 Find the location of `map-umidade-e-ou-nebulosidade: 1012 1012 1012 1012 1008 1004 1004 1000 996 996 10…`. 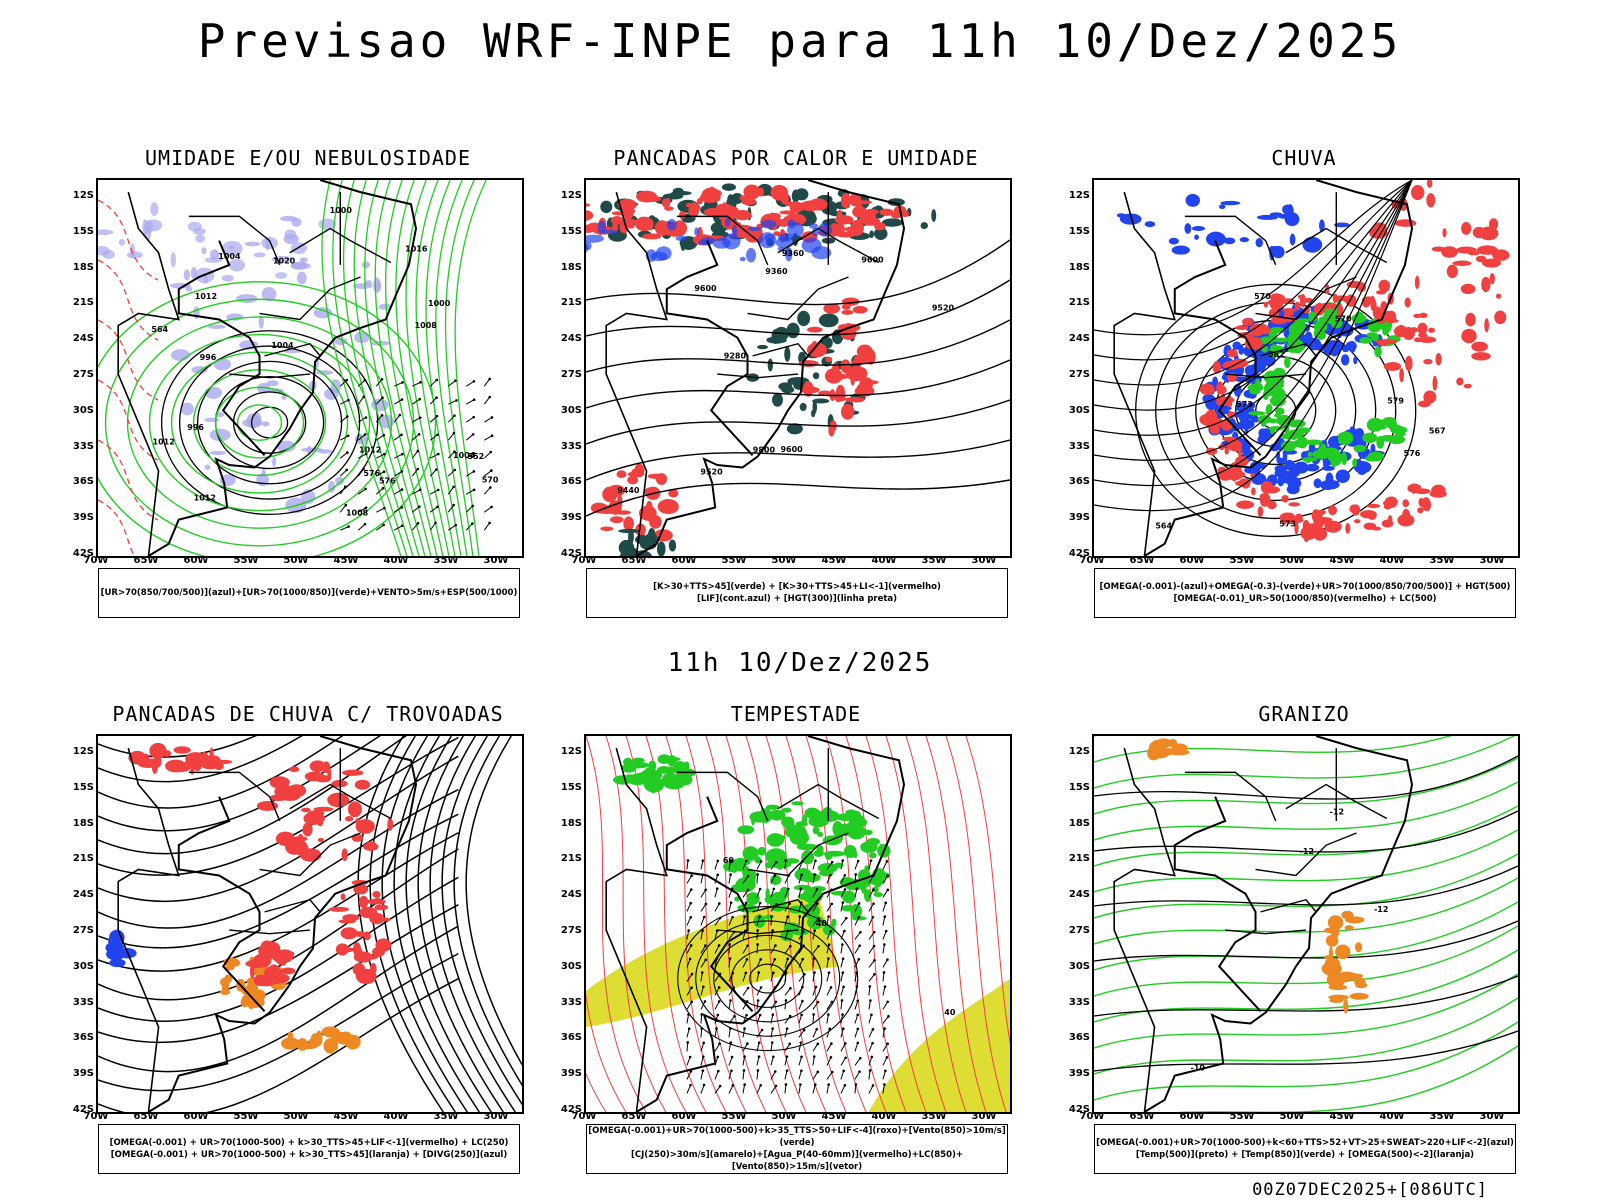

map-umidade-e-ou-nebulosidade: 1012 1012 1012 1012 1008 1004 1004 1000 996 996 10… is located at coordinates (310, 368).